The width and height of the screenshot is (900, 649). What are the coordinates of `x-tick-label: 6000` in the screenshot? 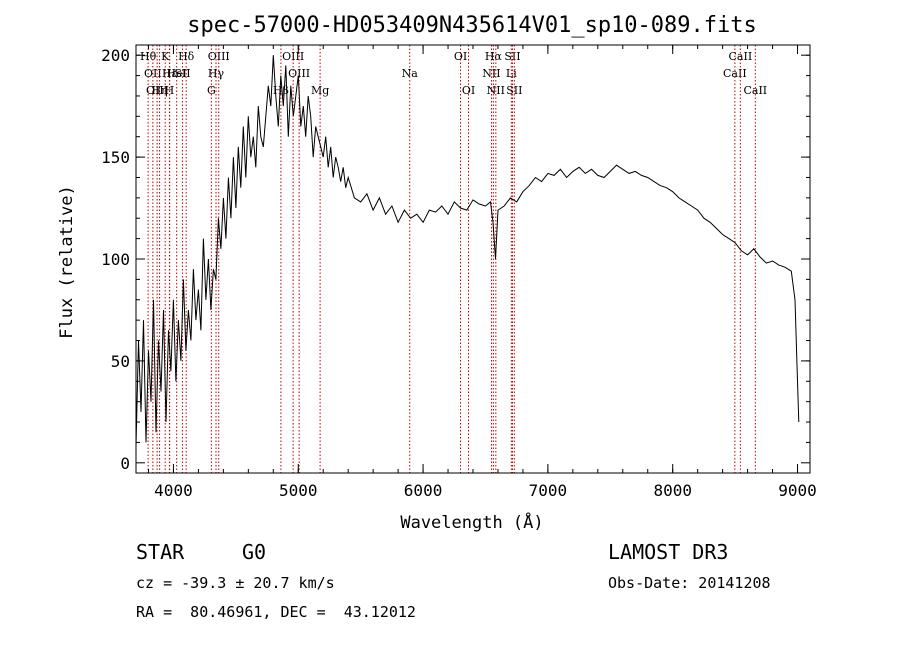 It's located at (423, 490).